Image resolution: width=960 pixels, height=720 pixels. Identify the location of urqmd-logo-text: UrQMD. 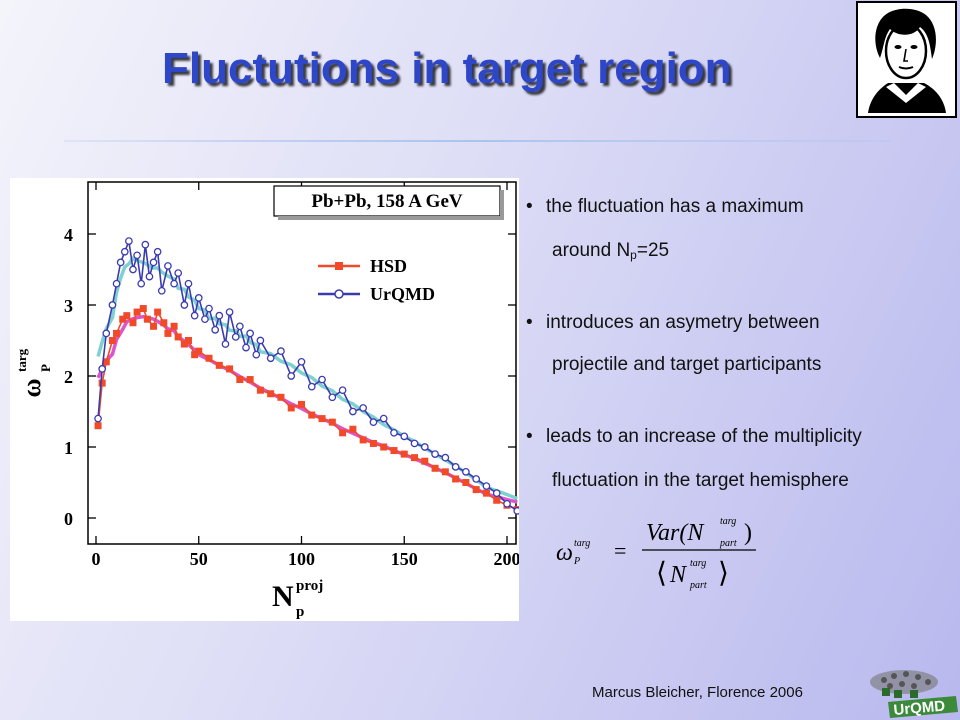
(919, 708).